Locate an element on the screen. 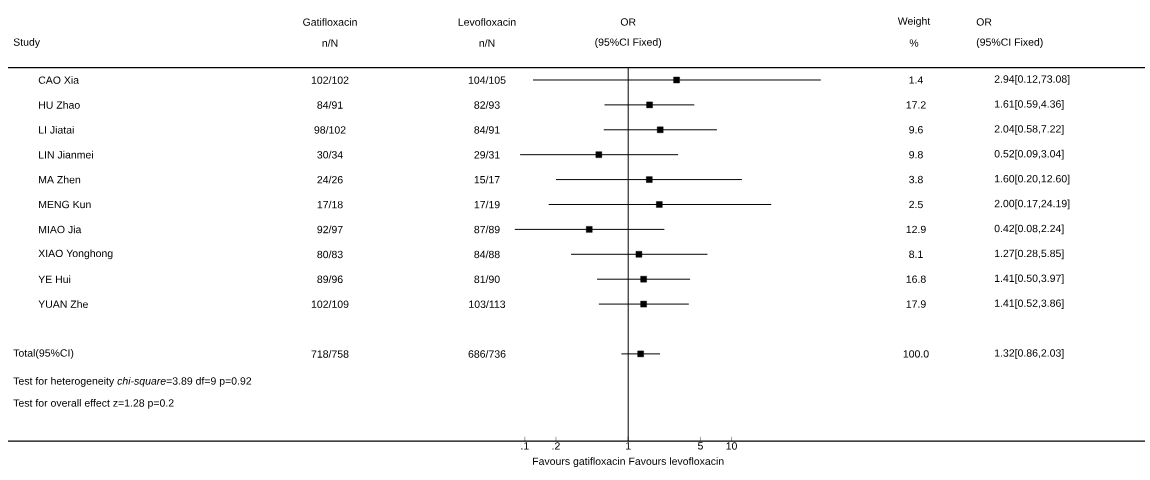 The width and height of the screenshot is (1150, 480). x-tick-label: 1 is located at coordinates (628, 446).